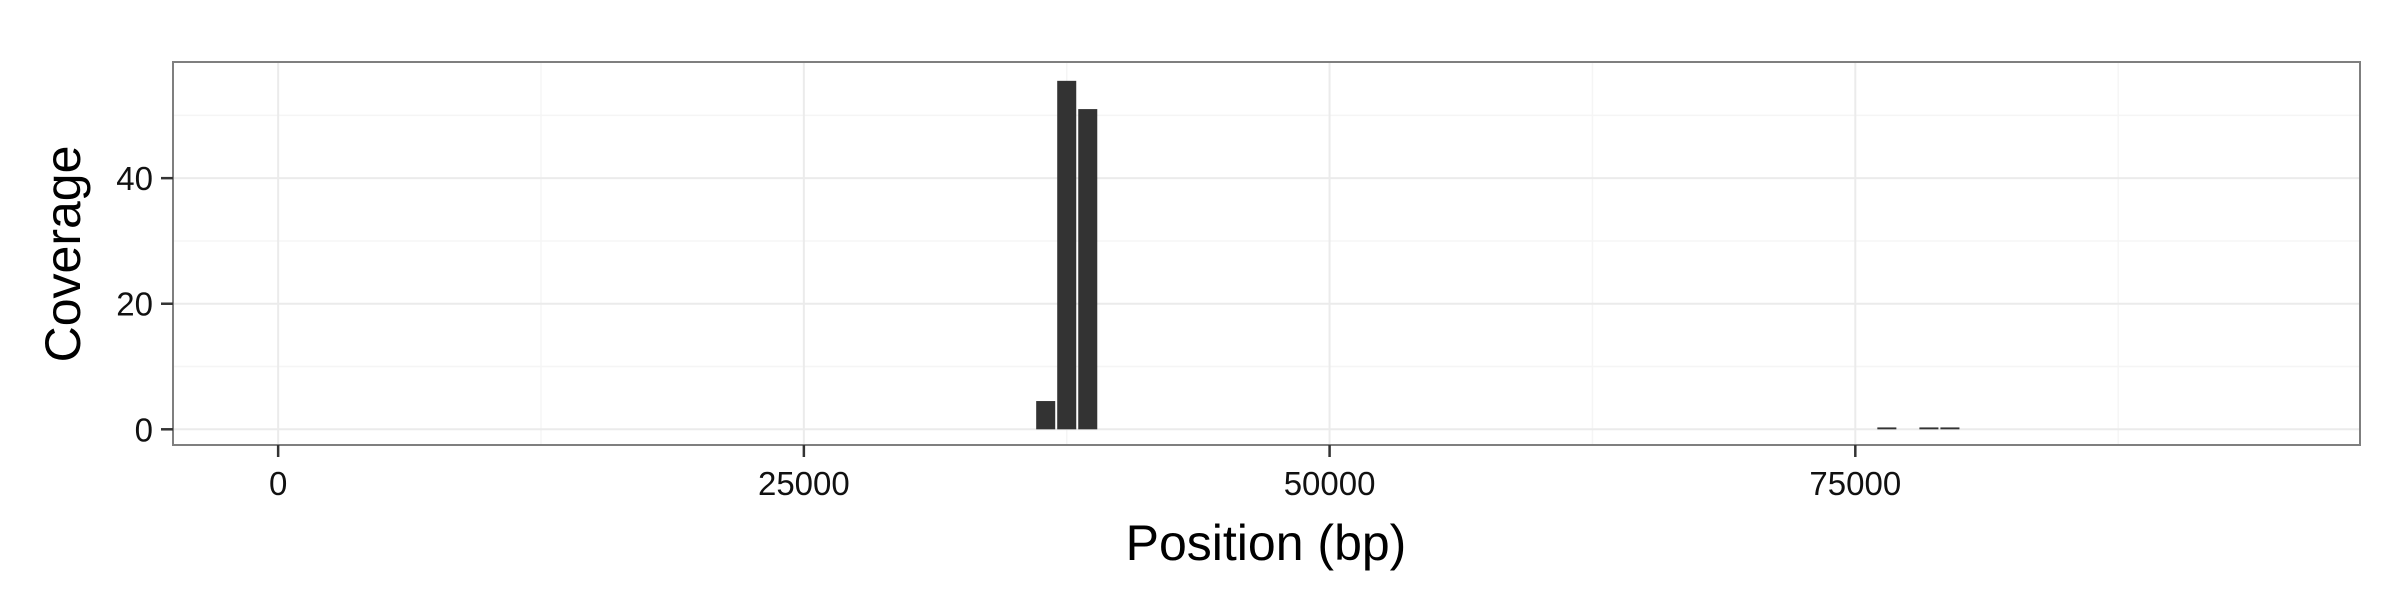 Image resolution: width=2400 pixels, height=600 pixels. Describe the element at coordinates (804, 483) in the screenshot. I see `x-tick-label: 25000` at that location.